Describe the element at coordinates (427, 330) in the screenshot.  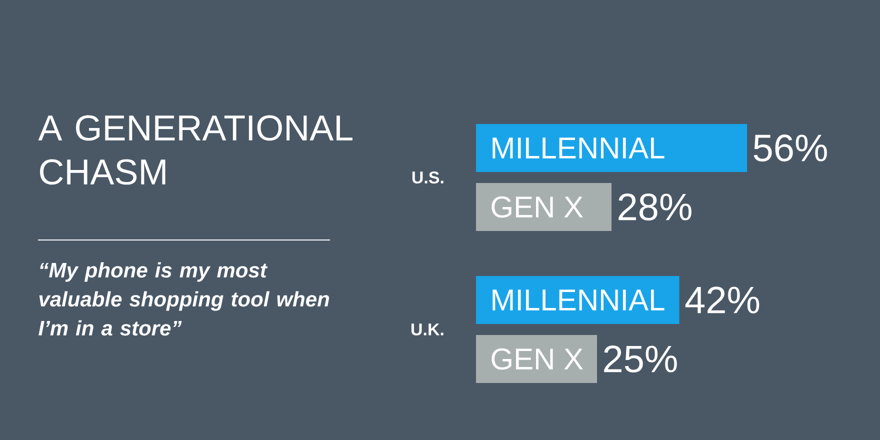
I see `y-tick-label: U.K.` at that location.